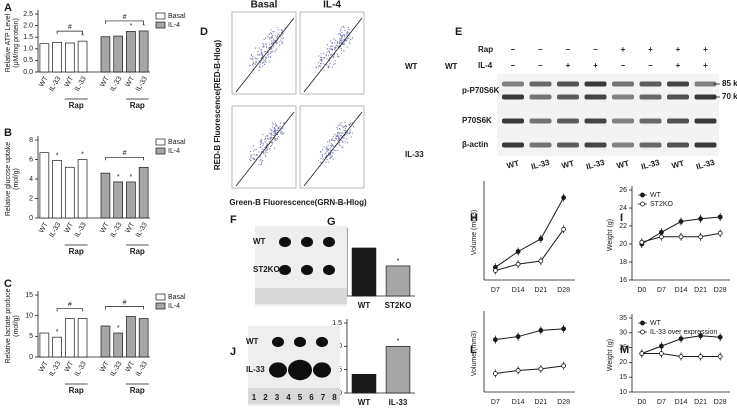  Describe the element at coordinates (204, 32) in the screenshot. I see `panel-label: D` at that location.